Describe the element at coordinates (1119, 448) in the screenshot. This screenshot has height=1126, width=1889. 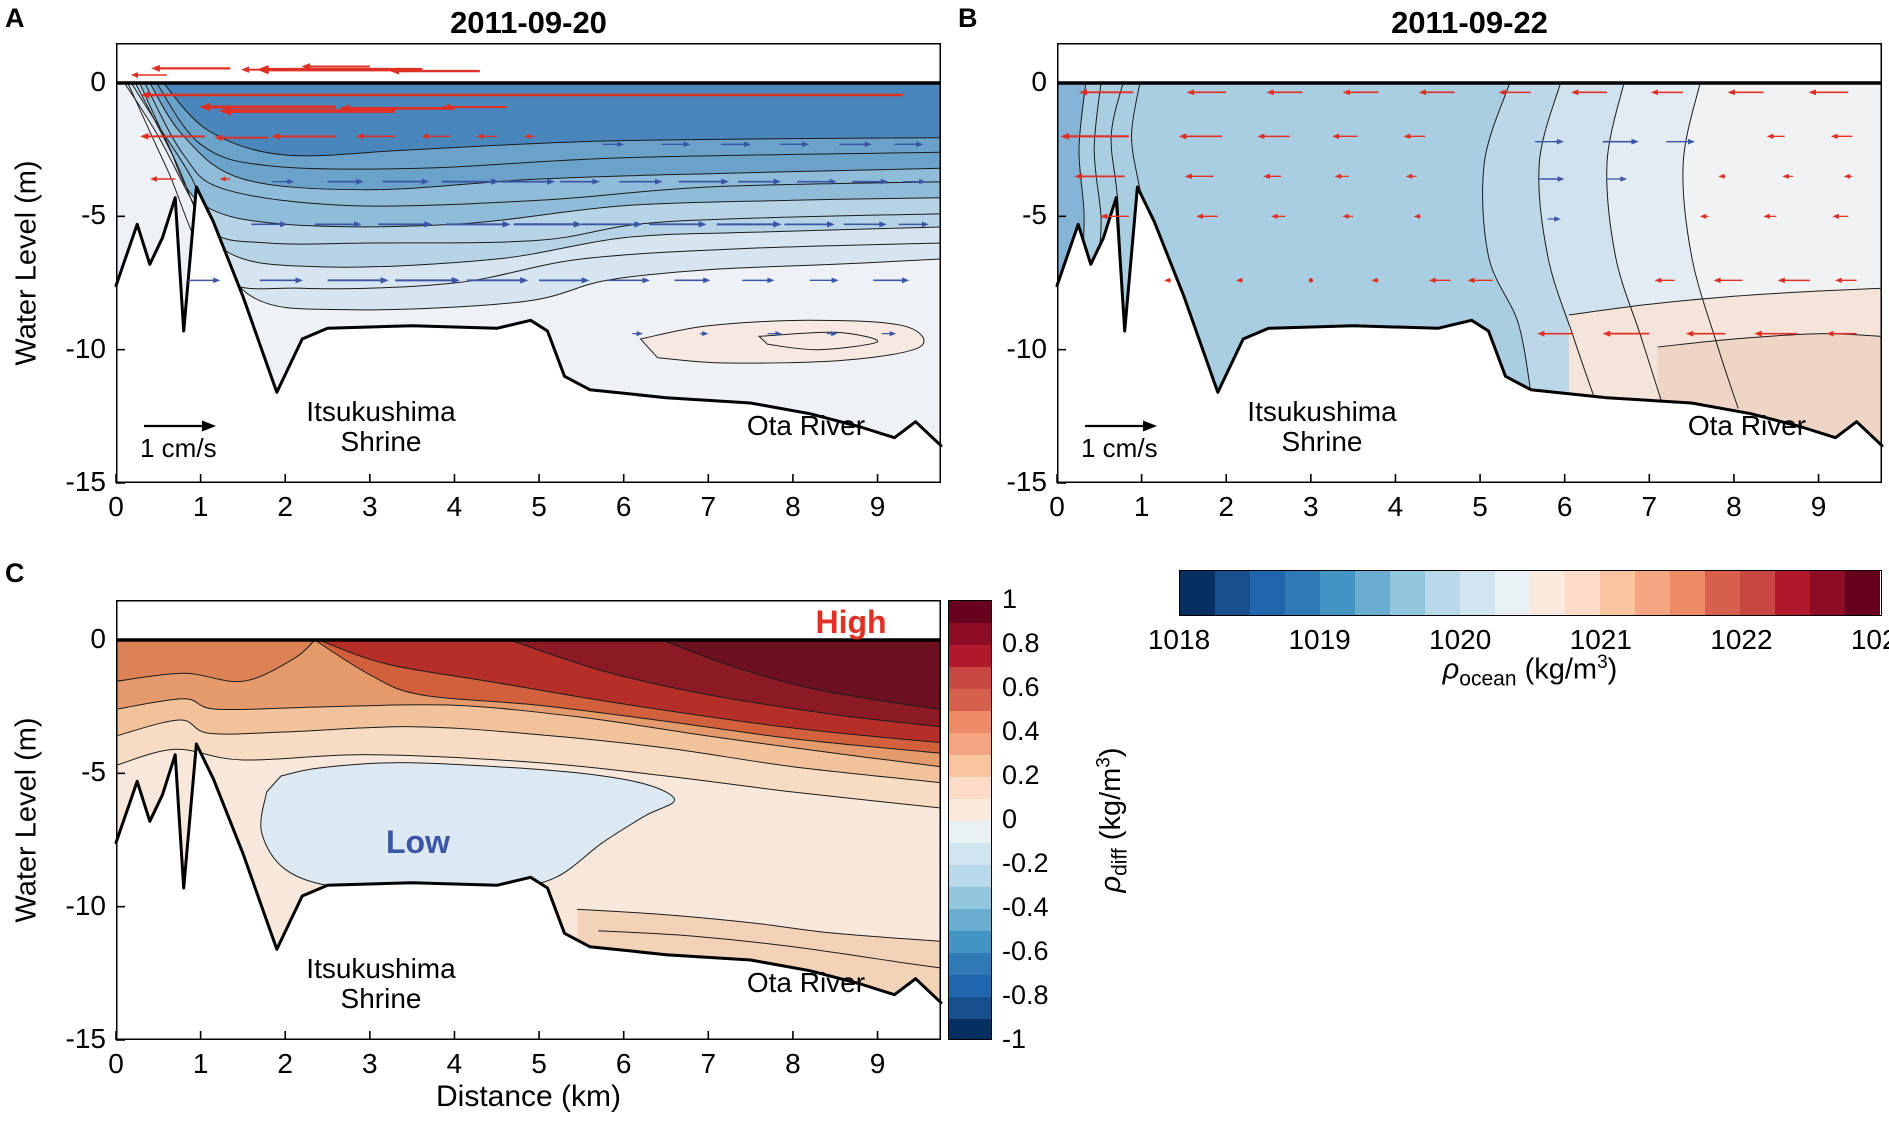
I see `scale-arrow-label: 1 cm/s` at that location.